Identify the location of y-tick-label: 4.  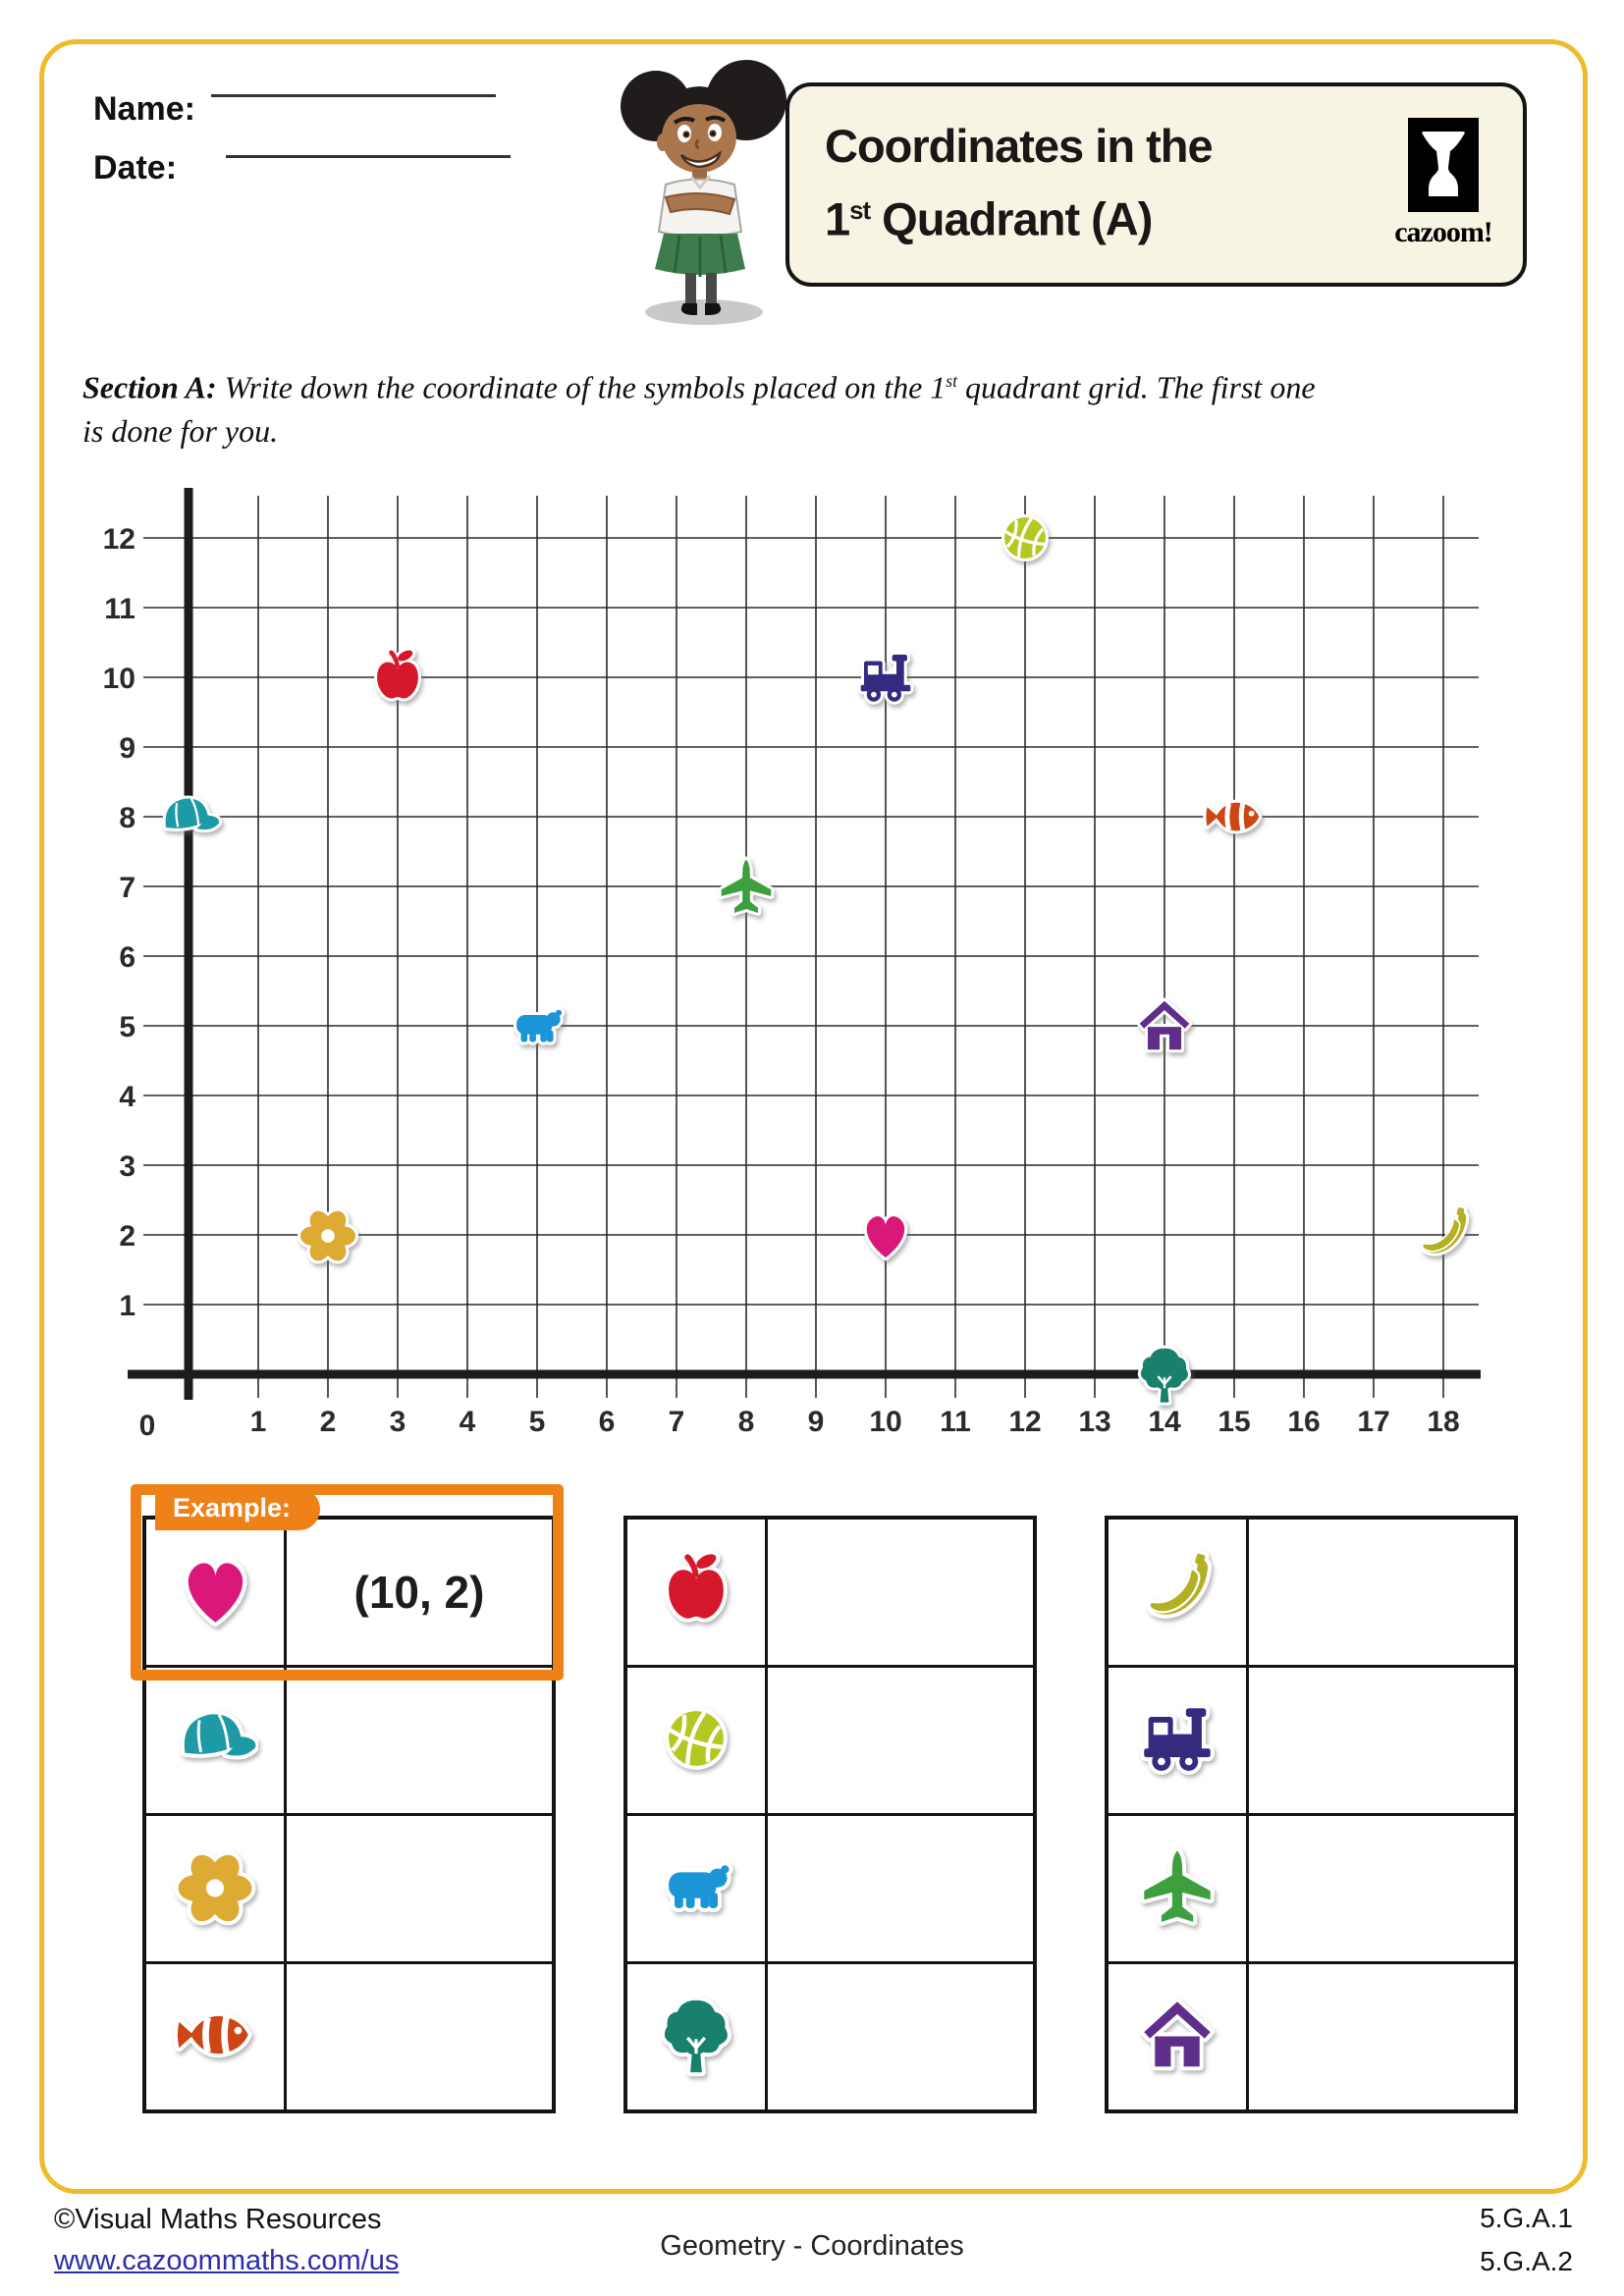
(127, 1097).